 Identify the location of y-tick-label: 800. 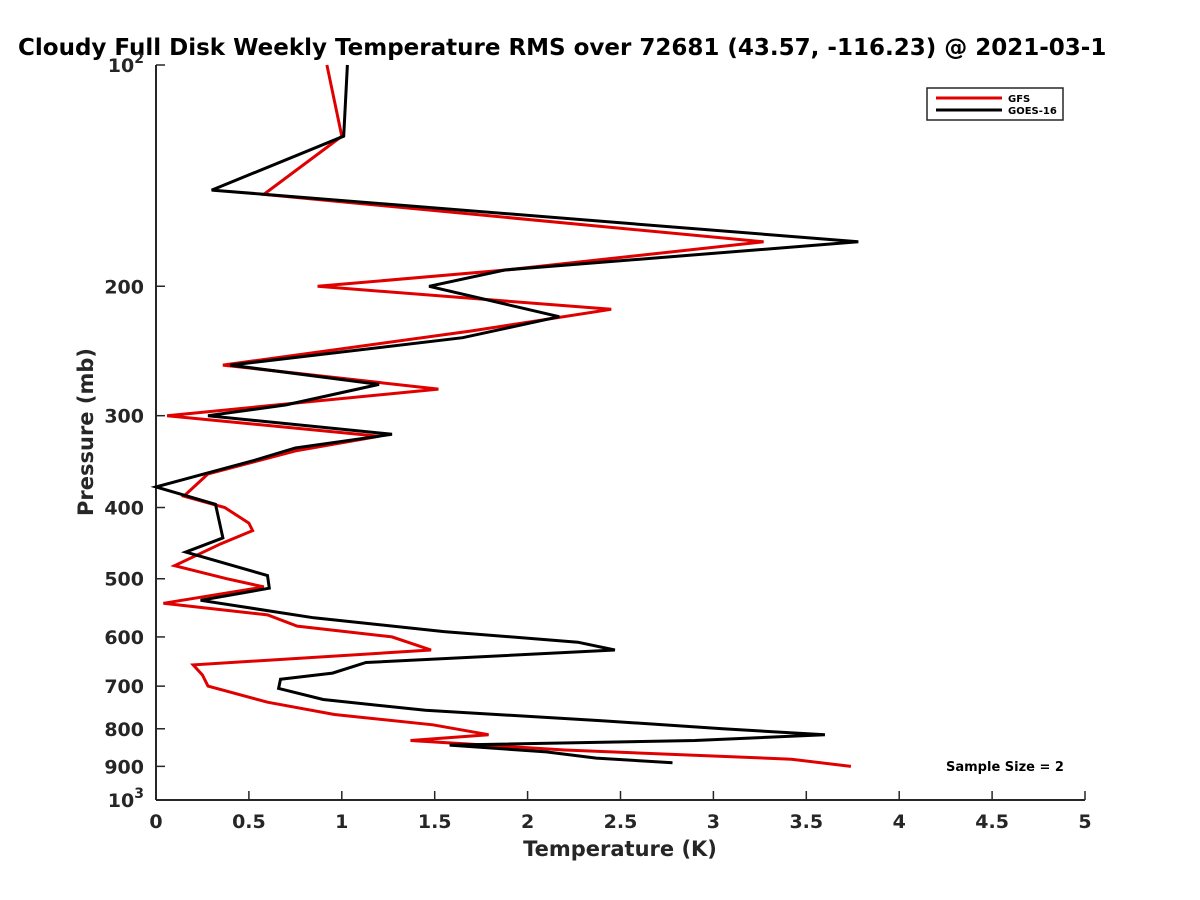
(124, 730).